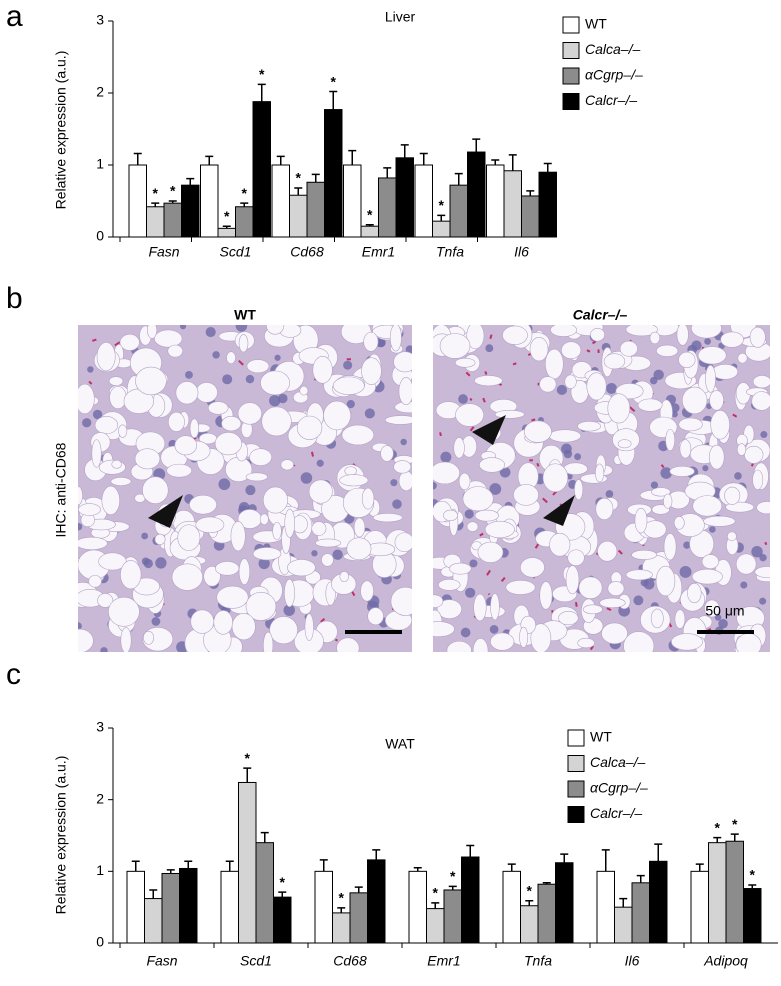 This screenshot has width=781, height=986. I want to click on x-tick-label: Cd68, so click(350, 961).